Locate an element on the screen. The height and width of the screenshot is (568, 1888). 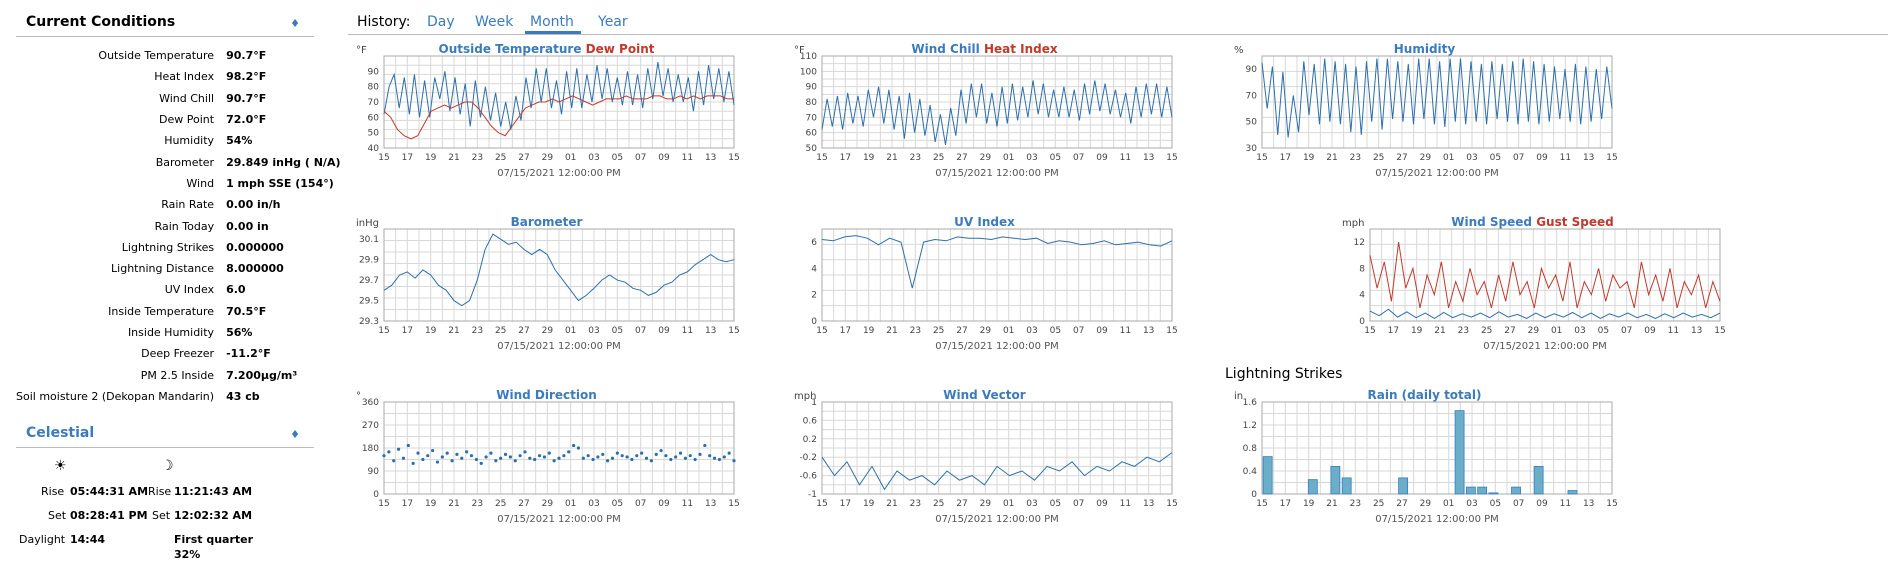
condition-row: Inside Humidity 56% is located at coordinates (178, 332).